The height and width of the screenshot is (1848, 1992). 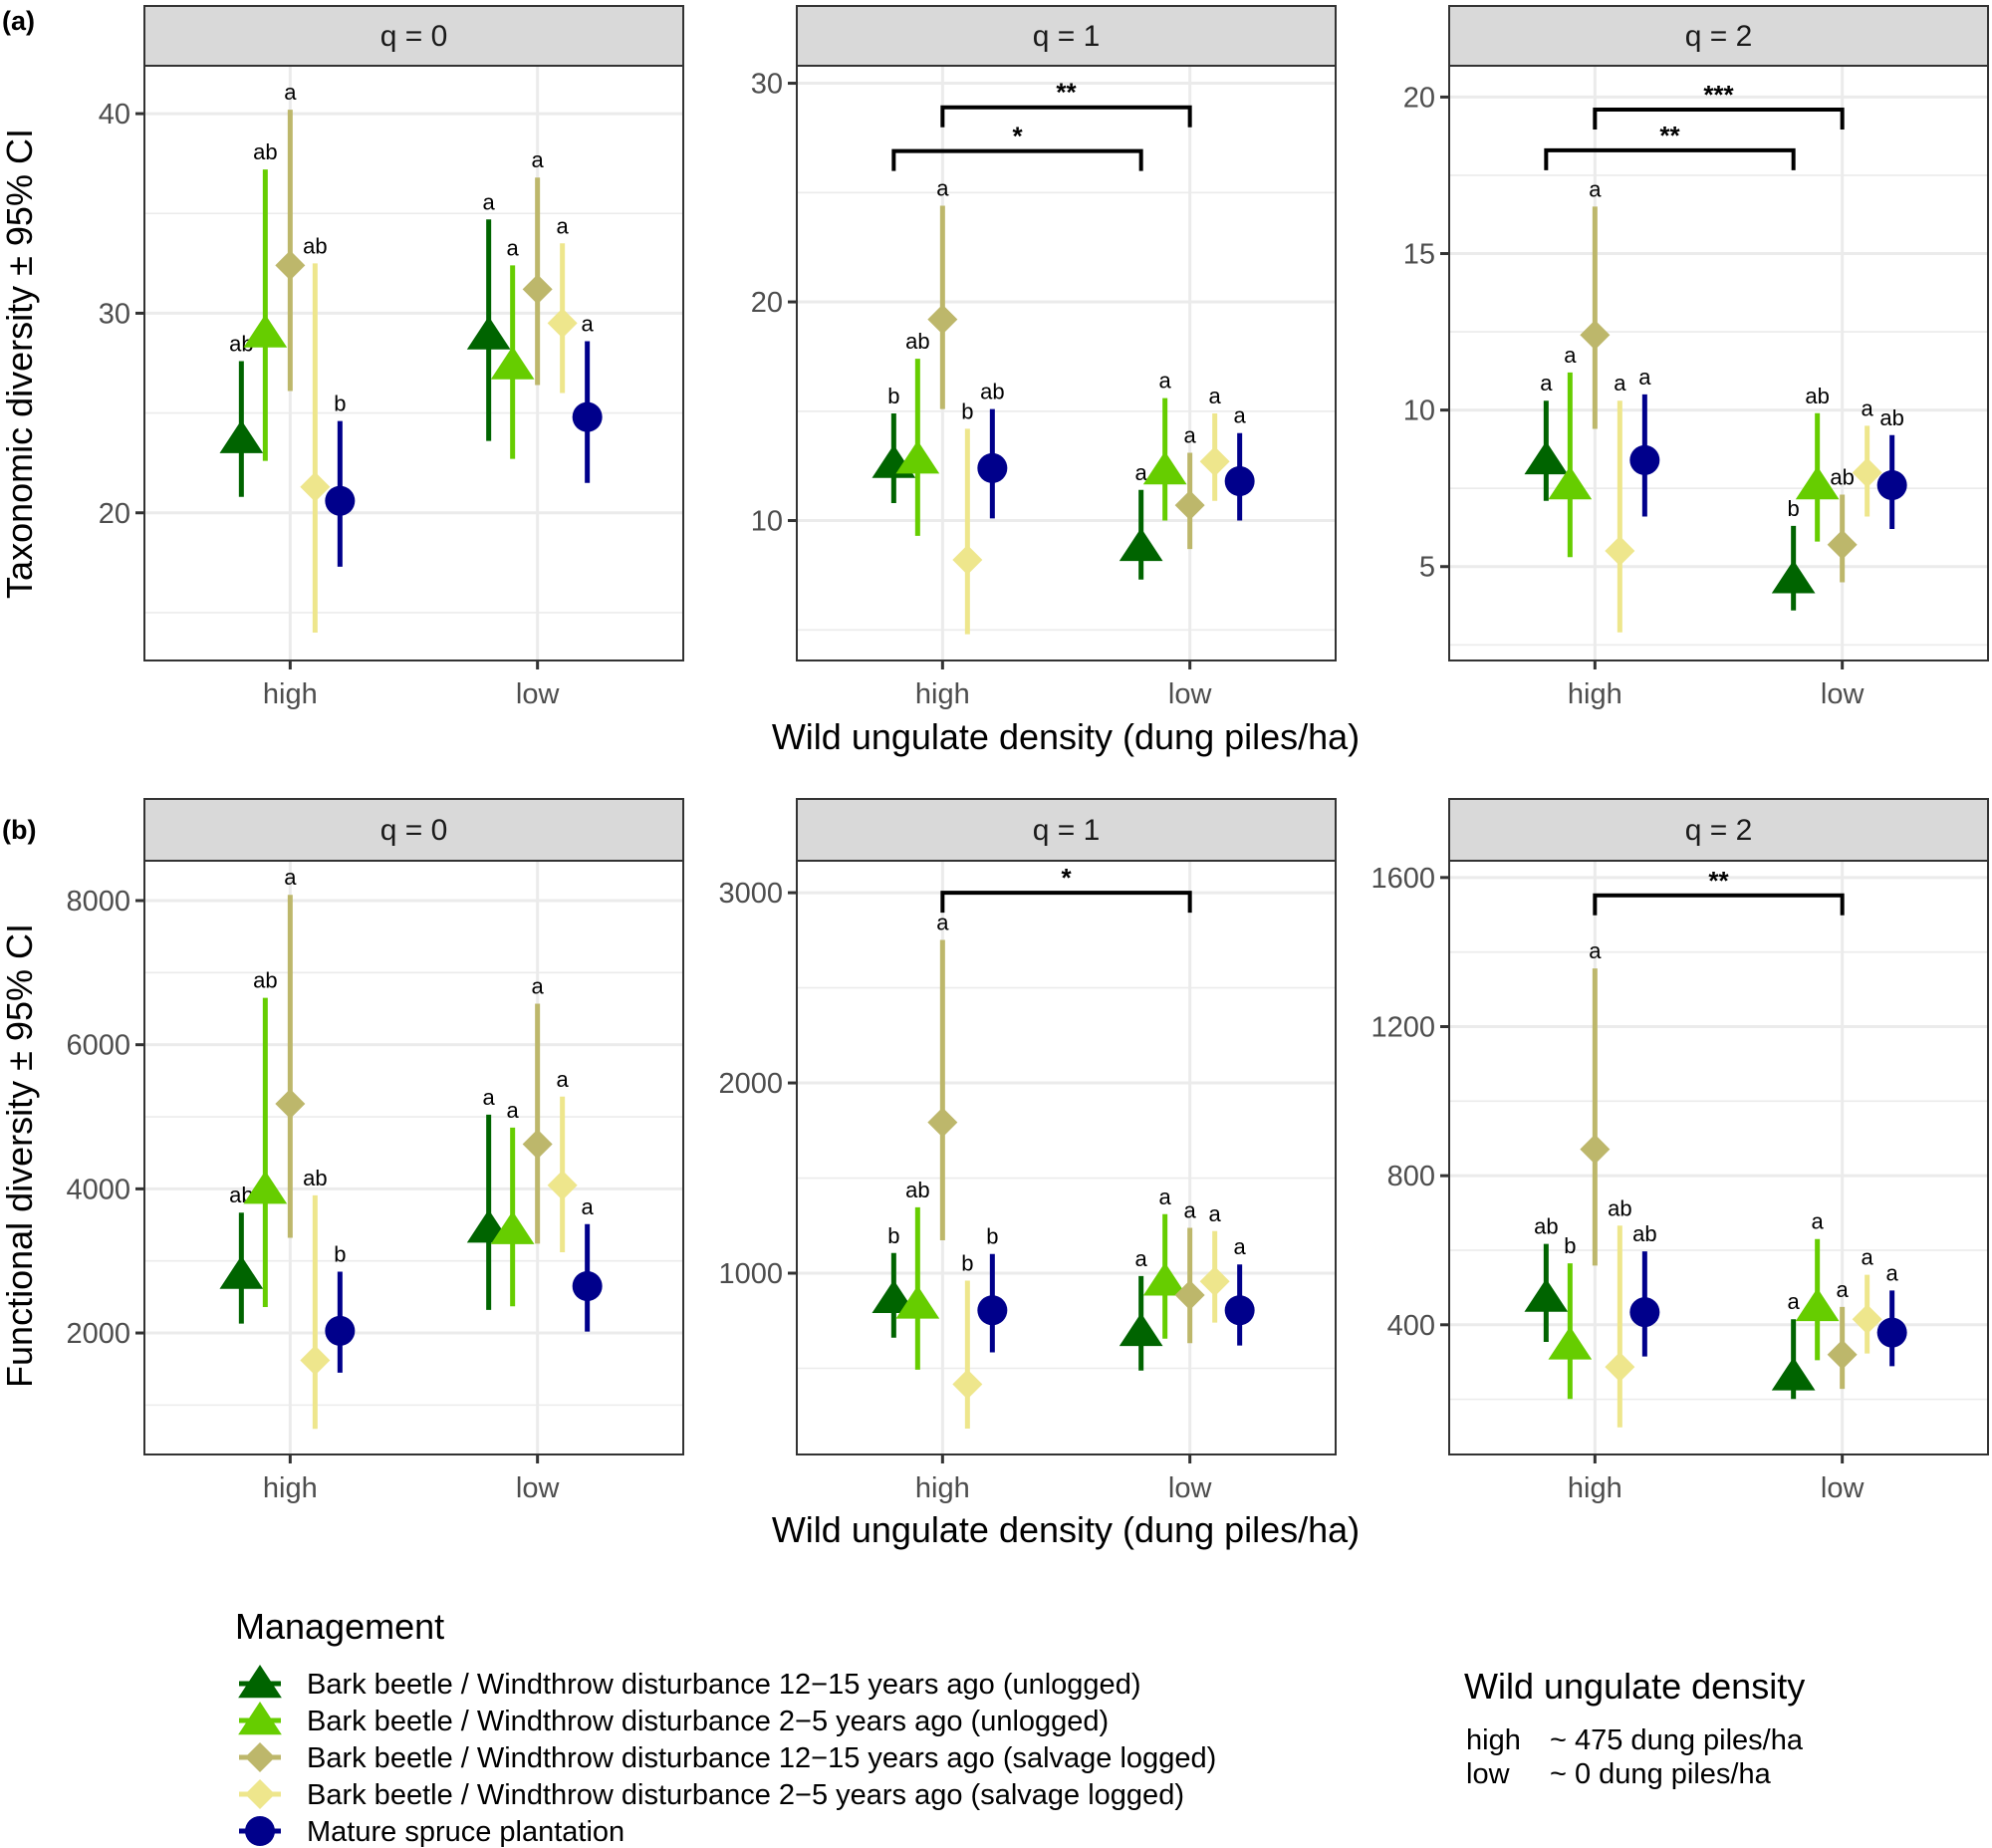 I want to click on legend-density-value-low: ~ 0 dung piles/ha, so click(x=1661, y=1774).